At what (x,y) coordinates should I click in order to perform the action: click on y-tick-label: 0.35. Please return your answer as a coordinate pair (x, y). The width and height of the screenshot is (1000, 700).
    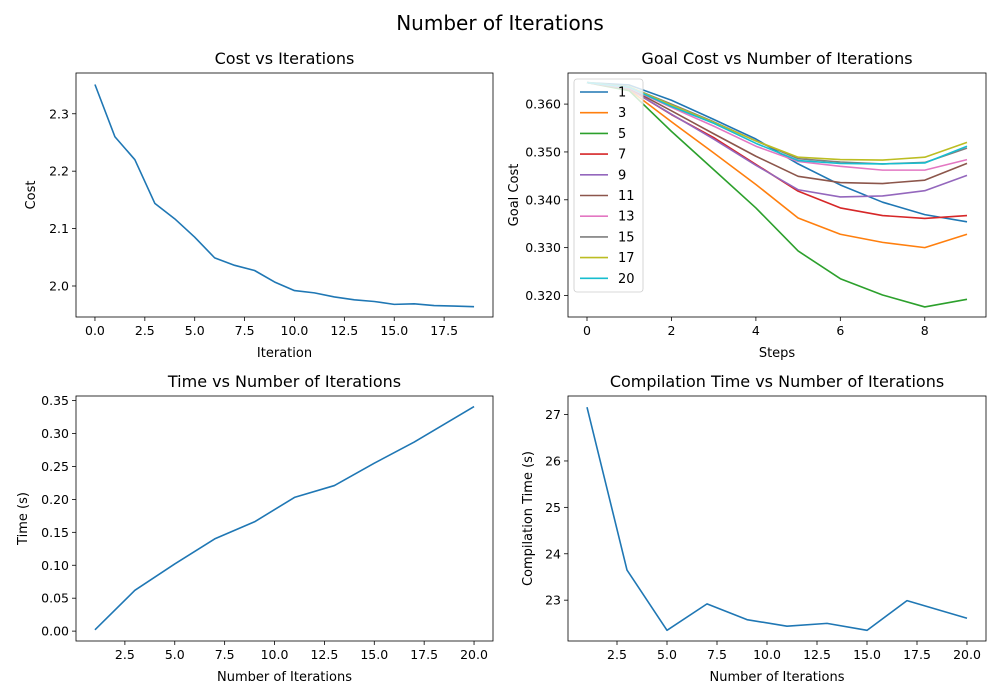
    Looking at the image, I should click on (55, 400).